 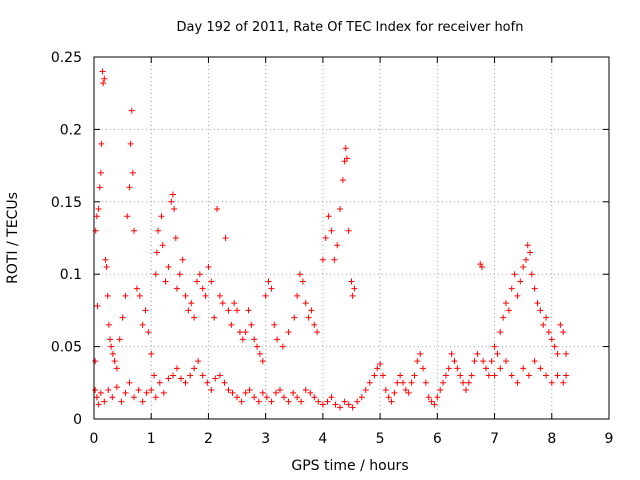 What do you see at coordinates (151, 439) in the screenshot?
I see `x-tick-label: 1` at bounding box center [151, 439].